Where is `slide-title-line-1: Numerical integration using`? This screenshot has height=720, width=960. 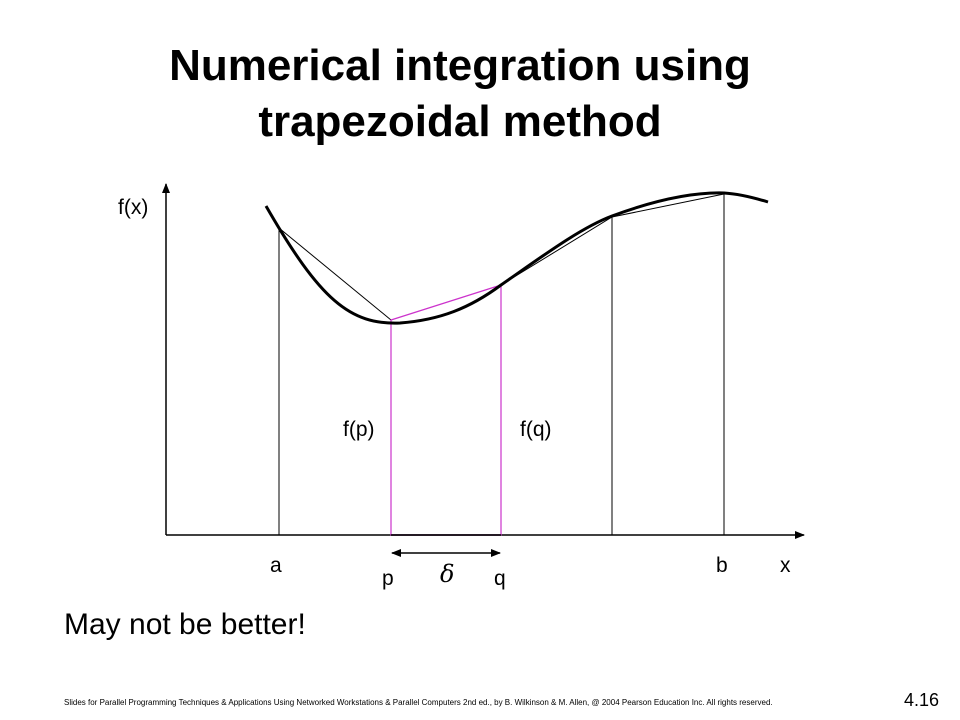 slide-title-line-1: Numerical integration using is located at coordinates (460, 65).